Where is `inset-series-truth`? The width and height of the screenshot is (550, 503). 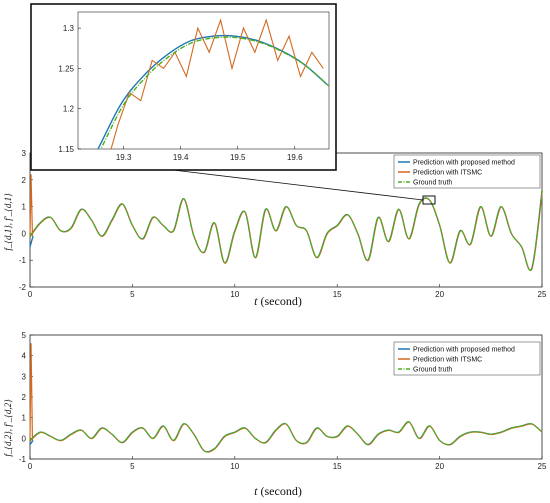
inset-series-truth is located at coordinates (214, 92).